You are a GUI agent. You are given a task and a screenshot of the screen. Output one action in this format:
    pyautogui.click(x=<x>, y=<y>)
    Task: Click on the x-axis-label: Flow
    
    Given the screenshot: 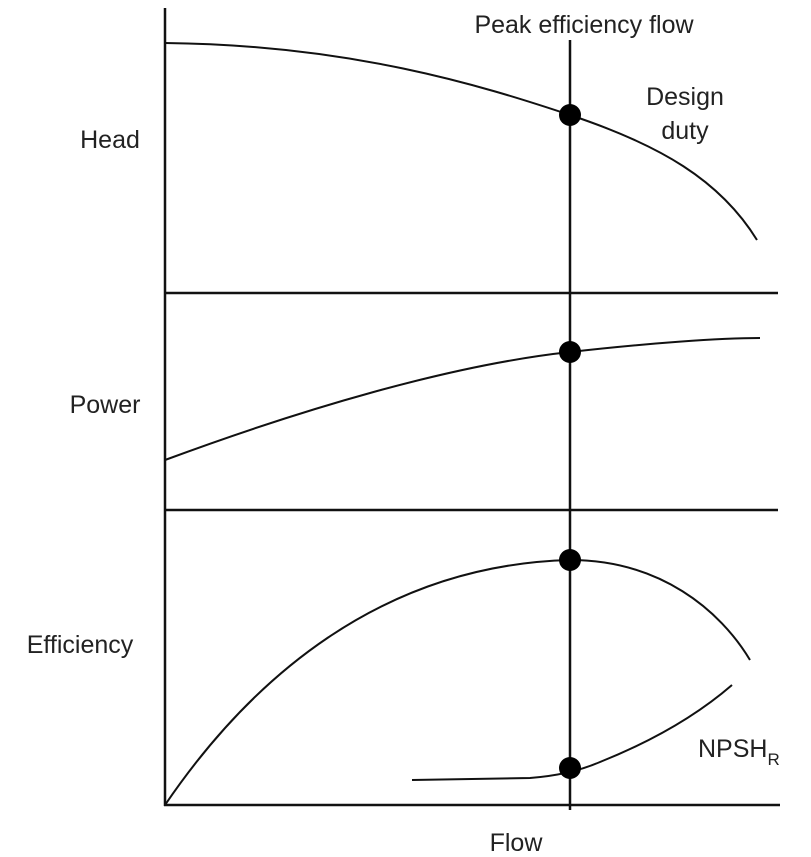 What is the action you would take?
    pyautogui.click(x=517, y=843)
    